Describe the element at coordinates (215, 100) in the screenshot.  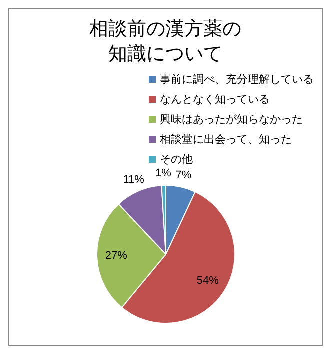
I see `legend-label: なんとなく知っている` at that location.